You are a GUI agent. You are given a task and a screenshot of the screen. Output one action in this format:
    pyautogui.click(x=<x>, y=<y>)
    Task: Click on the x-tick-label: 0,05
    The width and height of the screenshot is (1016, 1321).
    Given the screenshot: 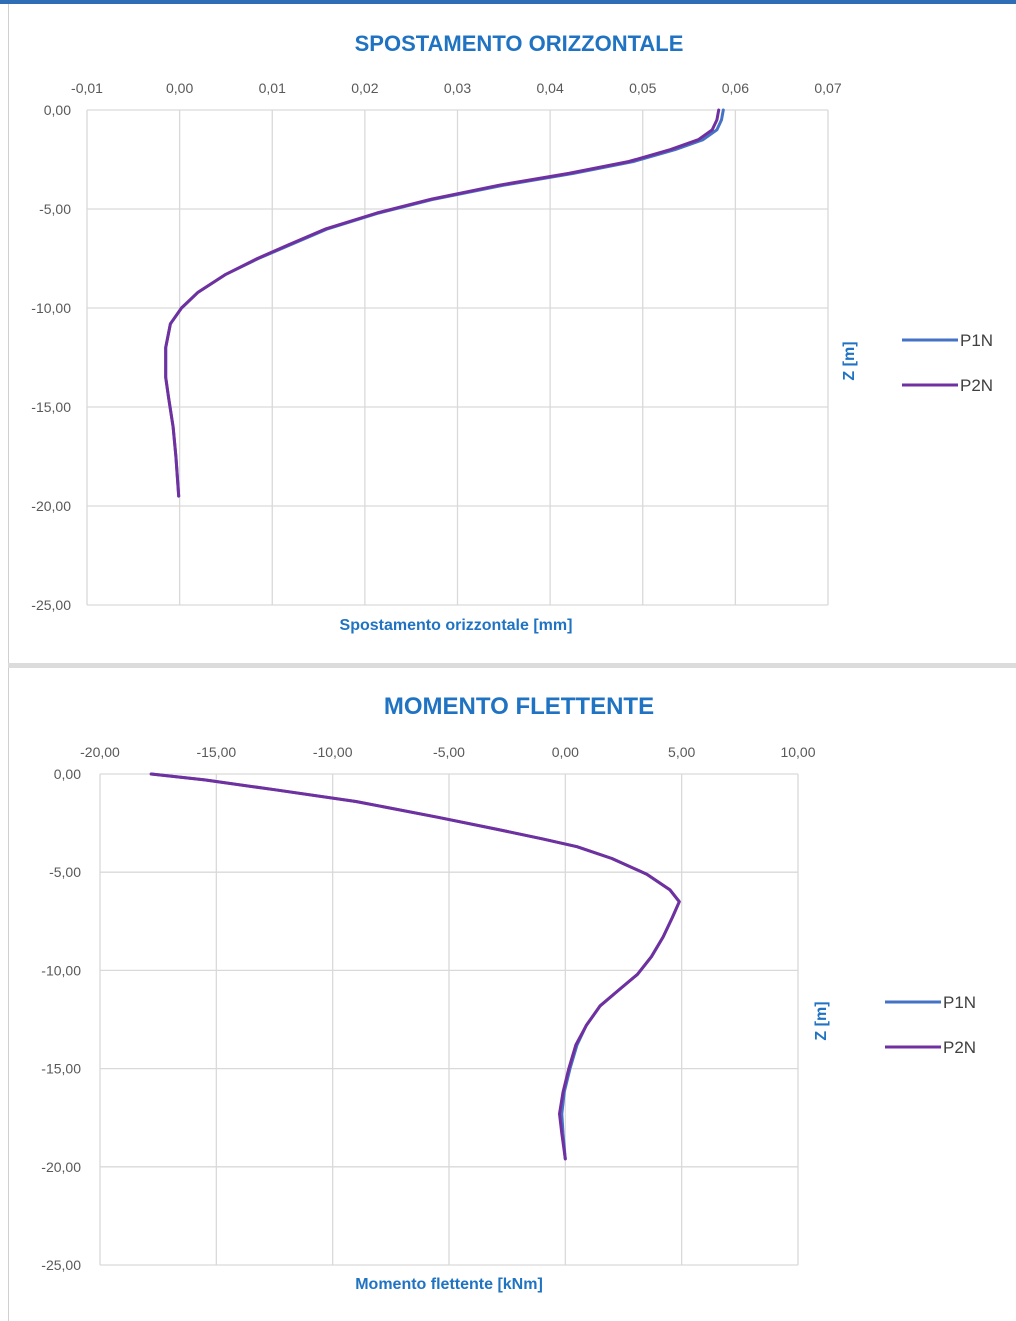 What is the action you would take?
    pyautogui.click(x=642, y=88)
    